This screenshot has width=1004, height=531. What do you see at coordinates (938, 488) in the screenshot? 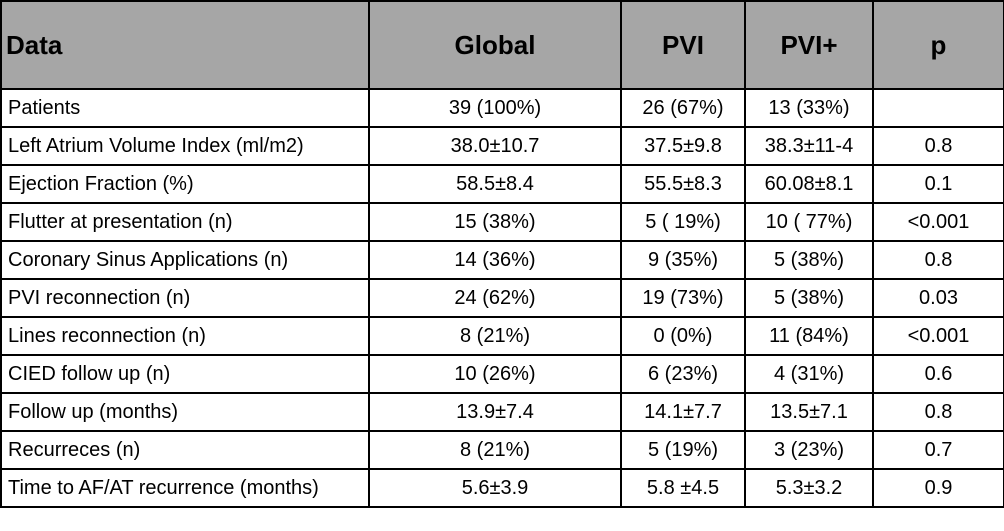
I see `p-value-cell: 0.9` at bounding box center [938, 488].